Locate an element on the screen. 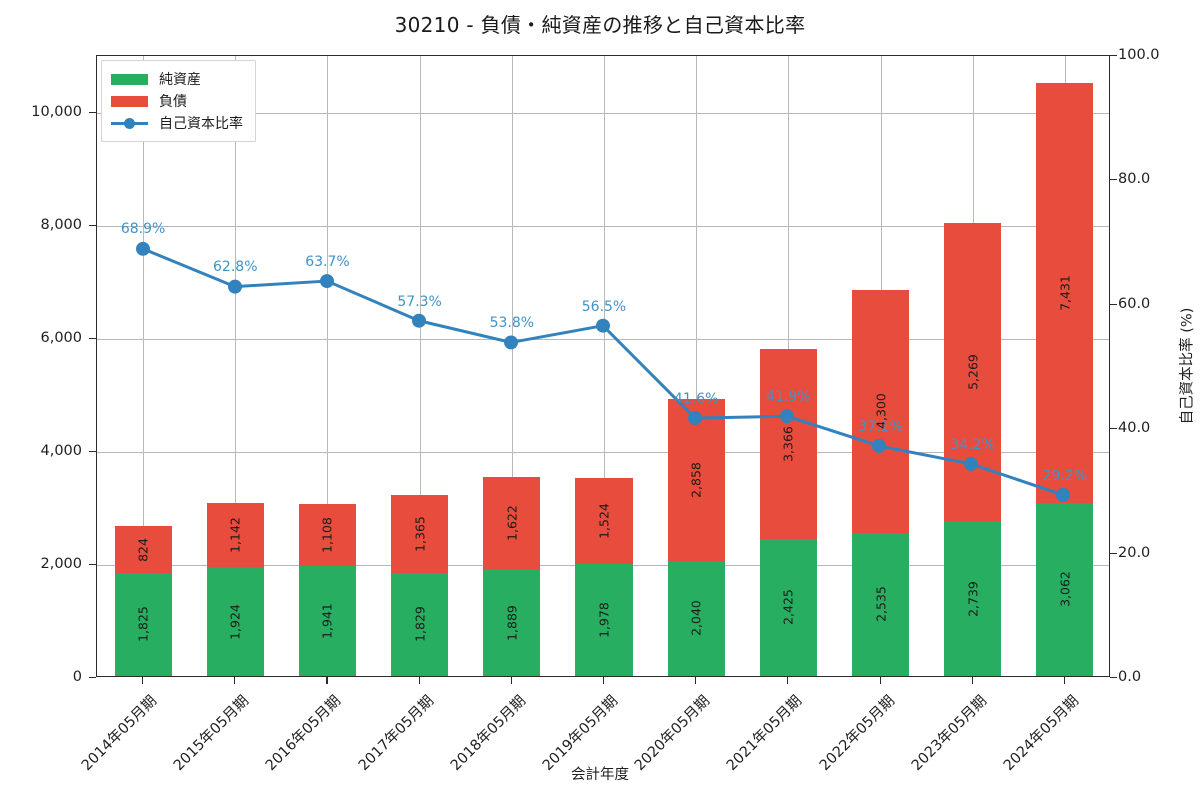 This screenshot has height=800, width=1200. bar-segment-liability: 1,524 is located at coordinates (604, 521).